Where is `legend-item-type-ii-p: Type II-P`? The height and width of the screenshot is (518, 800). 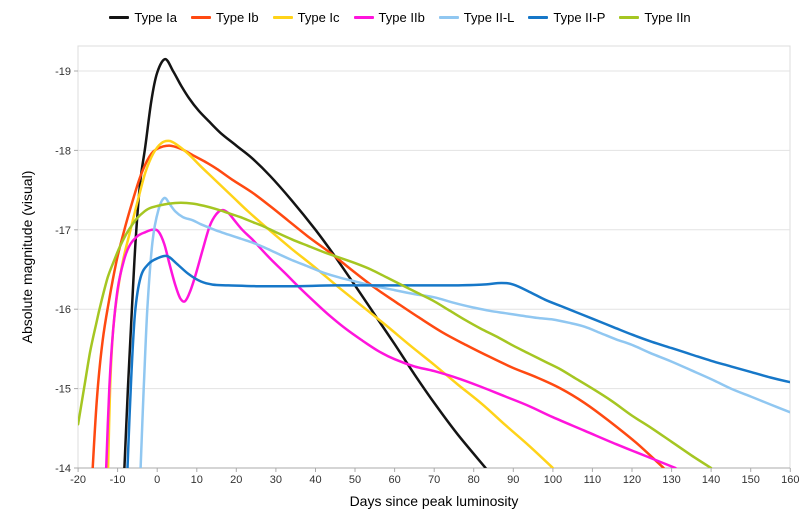 legend-item-type-ii-p: Type II-P is located at coordinates (566, 17).